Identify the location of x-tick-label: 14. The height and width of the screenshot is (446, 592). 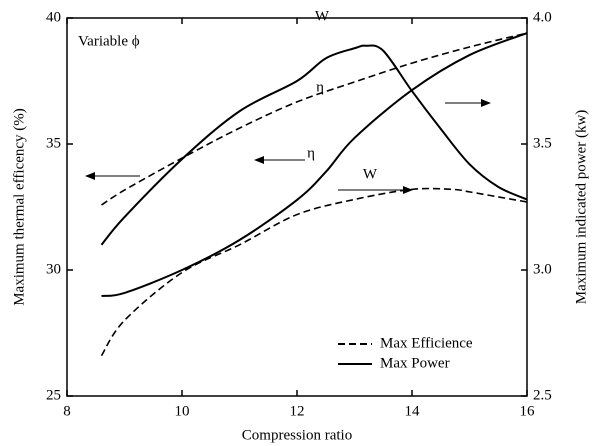
(413, 411).